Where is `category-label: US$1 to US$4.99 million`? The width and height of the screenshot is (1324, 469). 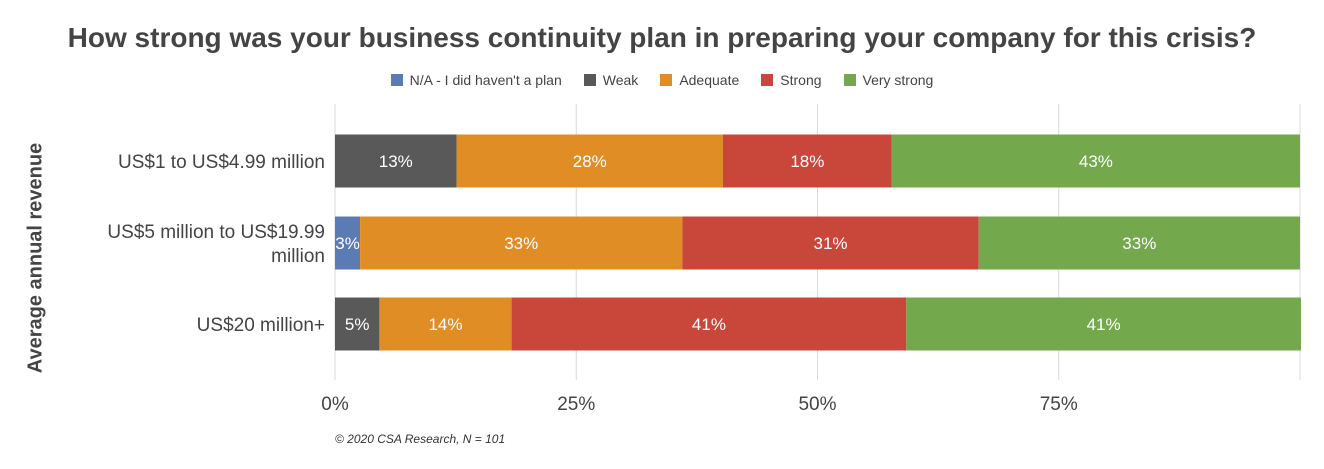 category-label: US$1 to US$4.99 million is located at coordinates (221, 162).